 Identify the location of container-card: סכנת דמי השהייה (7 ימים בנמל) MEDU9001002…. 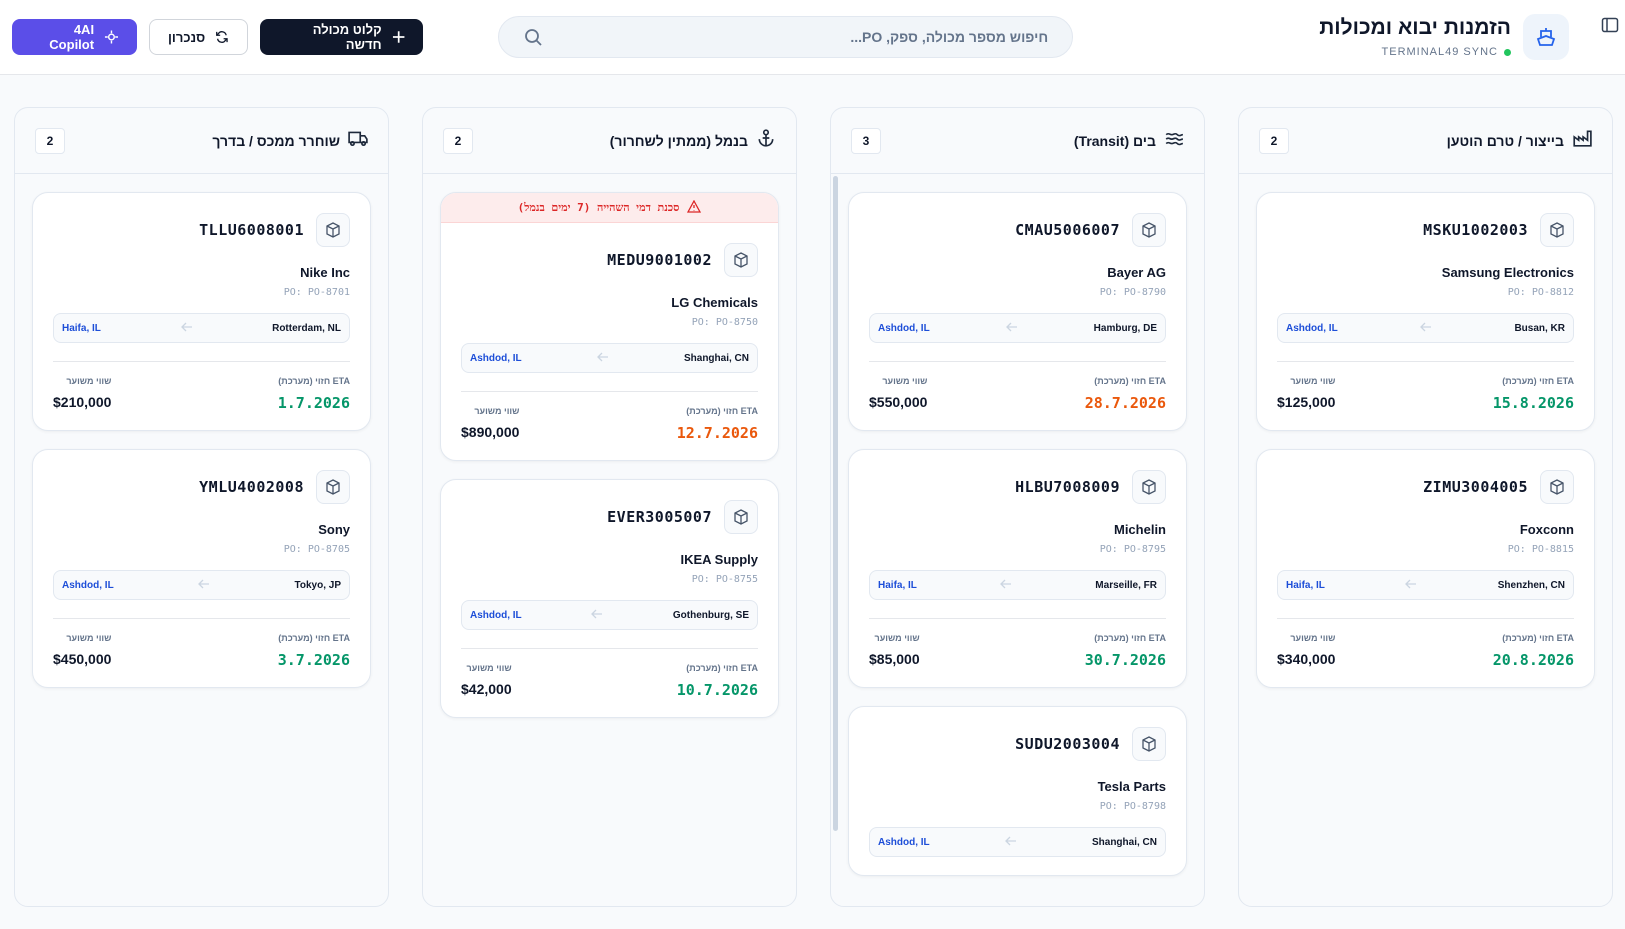
(609, 326).